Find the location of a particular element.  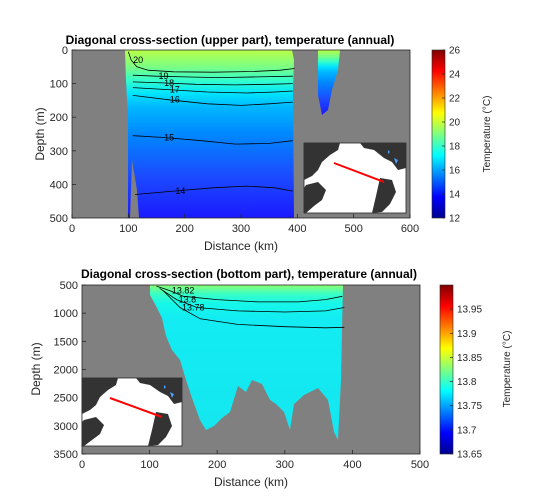

lower-colorbar-tick-label: 13.9 is located at coordinates (467, 334).